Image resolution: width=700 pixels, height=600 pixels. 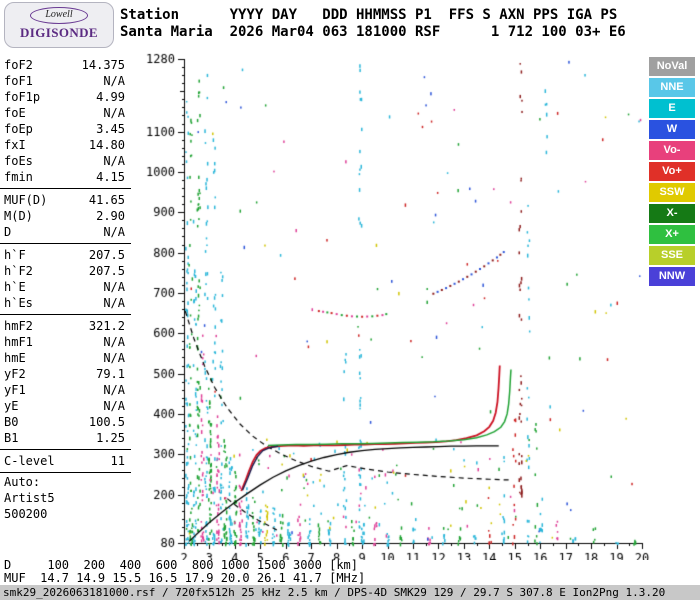 What do you see at coordinates (59, 15) in the screenshot?
I see `logo-lowell-text: Lowell` at bounding box center [59, 15].